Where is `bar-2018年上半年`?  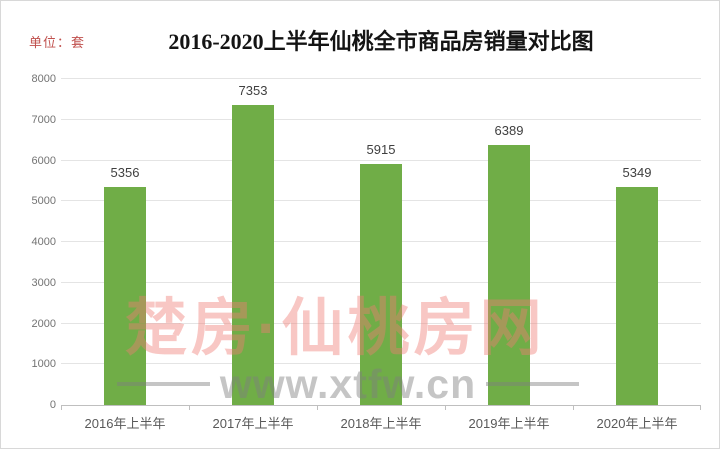 bar-2018年上半年 is located at coordinates (381, 284).